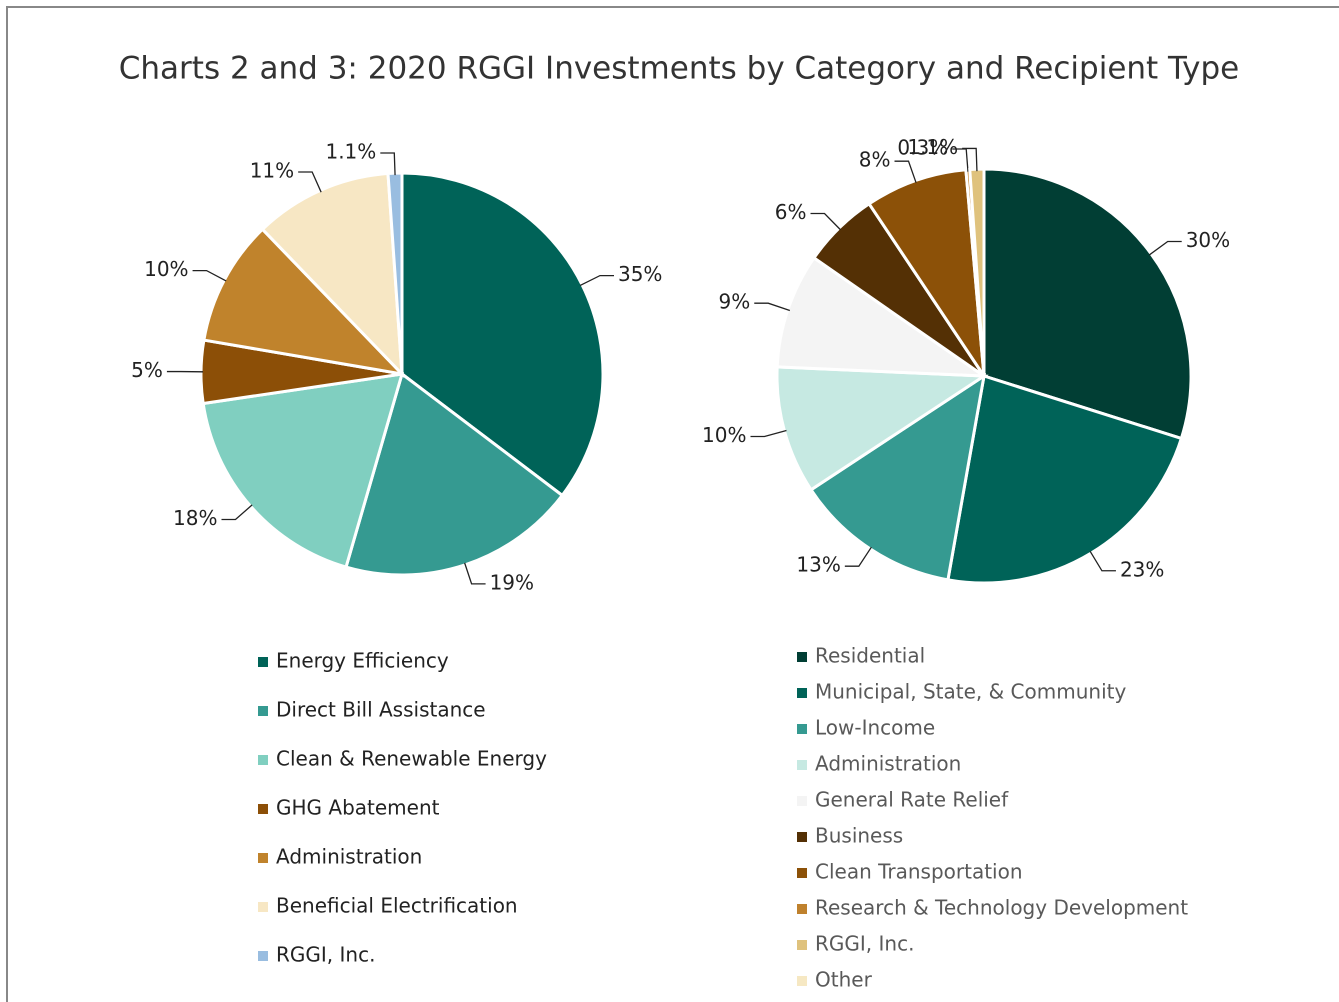  What do you see at coordinates (870, 656) in the screenshot?
I see `legend-label: Residential` at bounding box center [870, 656].